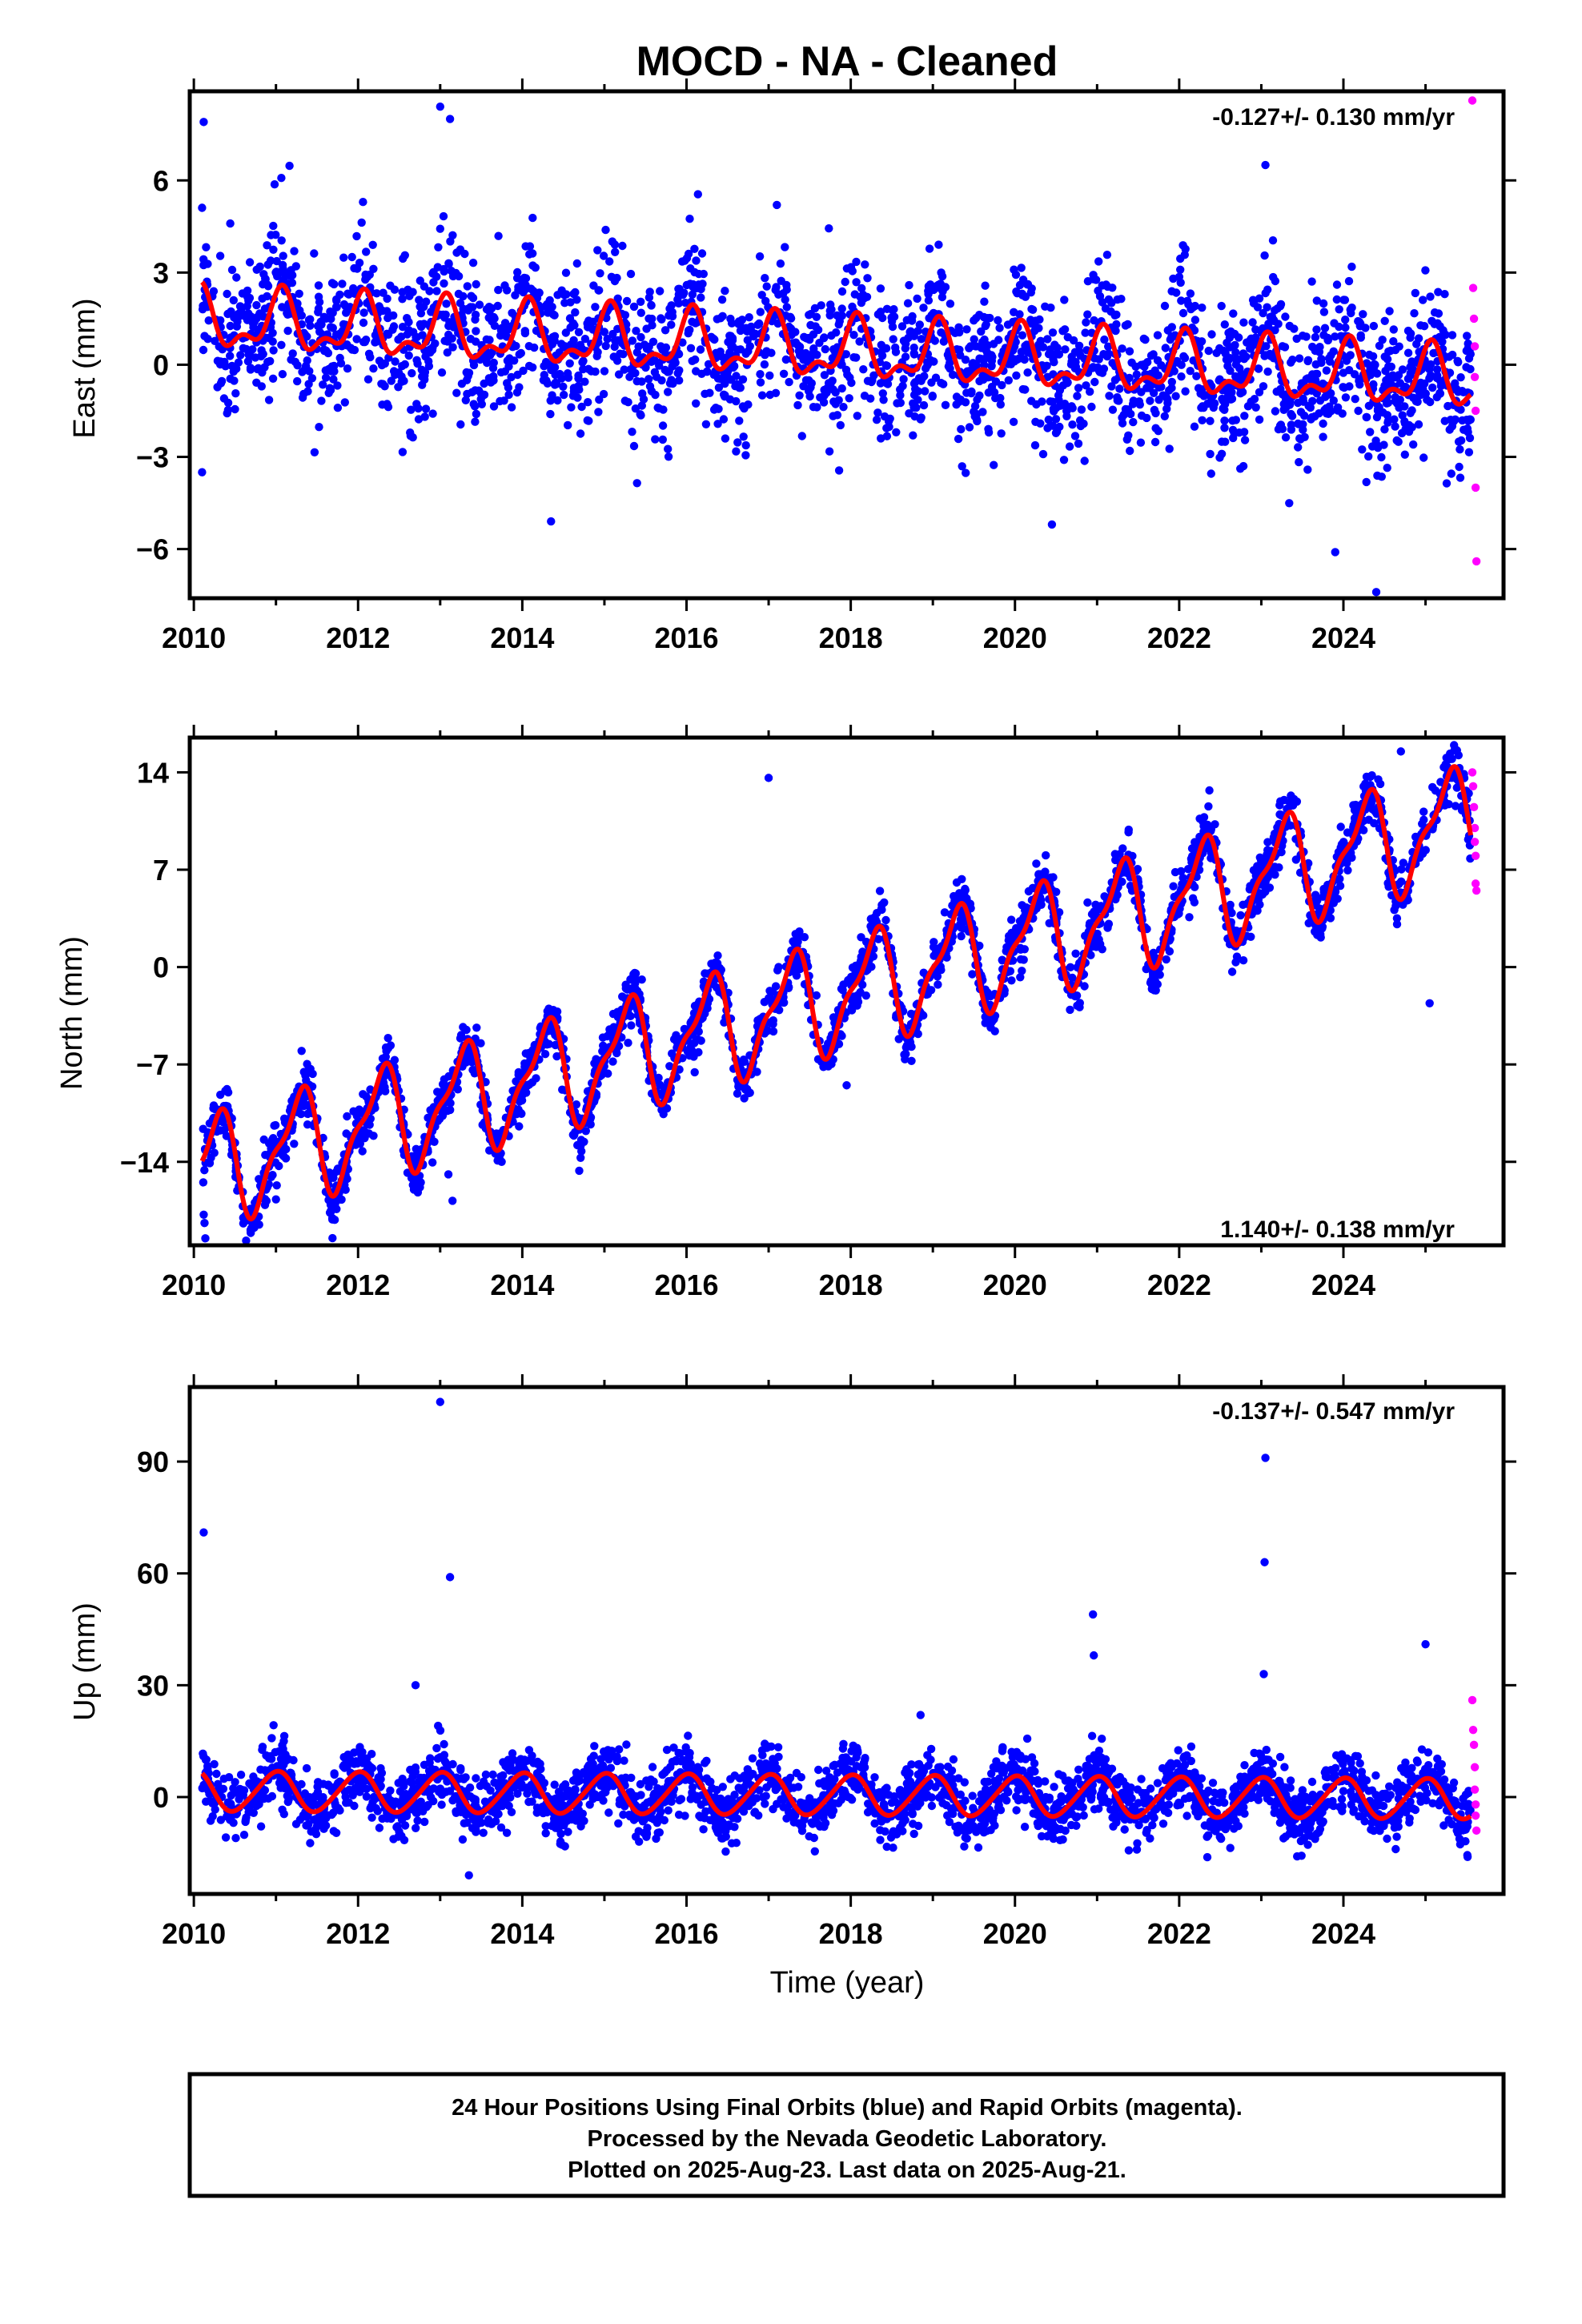 The width and height of the screenshot is (1582, 2324). Describe the element at coordinates (1333, 118) in the screenshot. I see `east-rate-label: -0.127+/- 0.130 mm/yr` at that location.